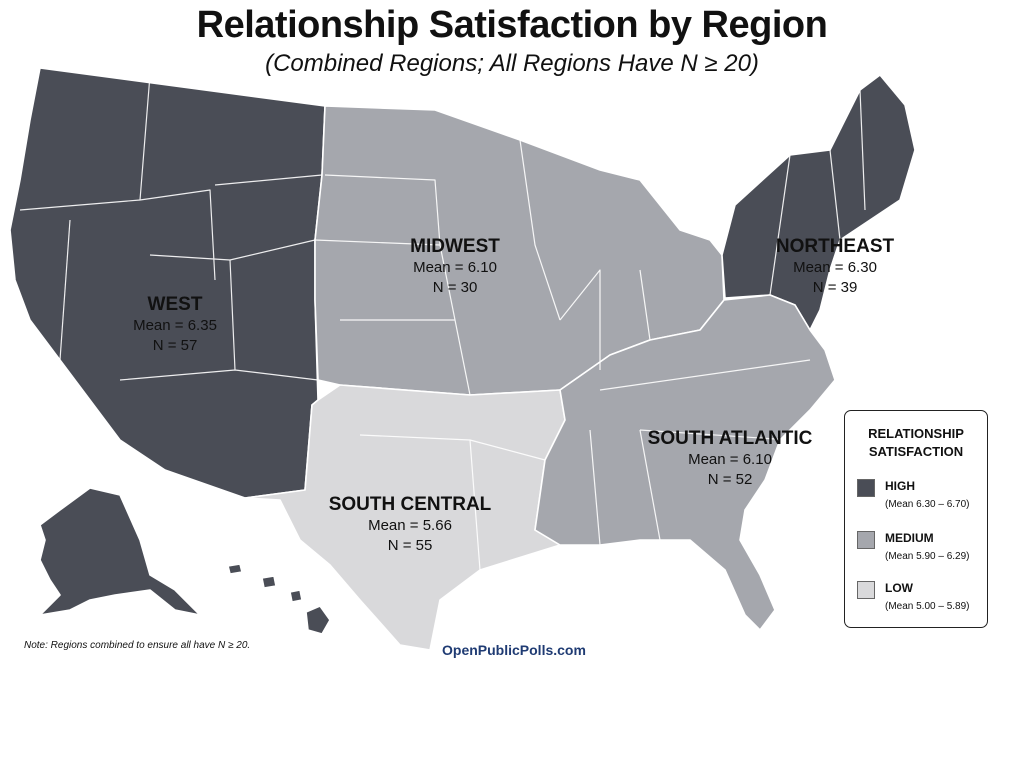 This screenshot has height=768, width=1024. Describe the element at coordinates (512, 25) in the screenshot. I see `map-title: Relationship Satisfaction by Region` at that location.